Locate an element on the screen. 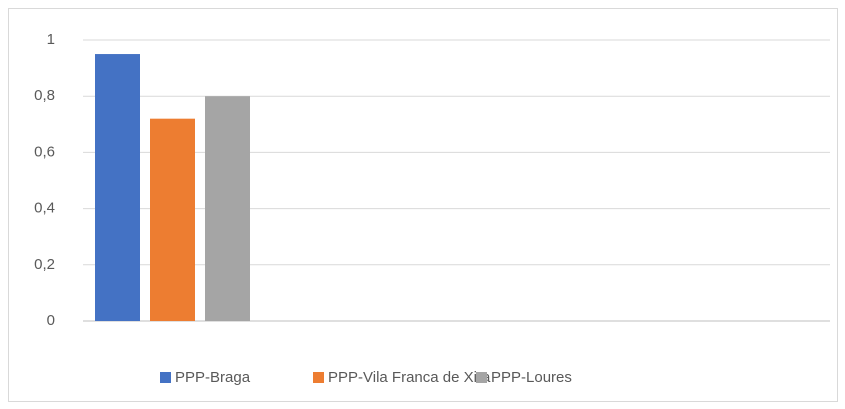 The image size is (845, 409). legend-label: PPP-Loures is located at coordinates (531, 377).